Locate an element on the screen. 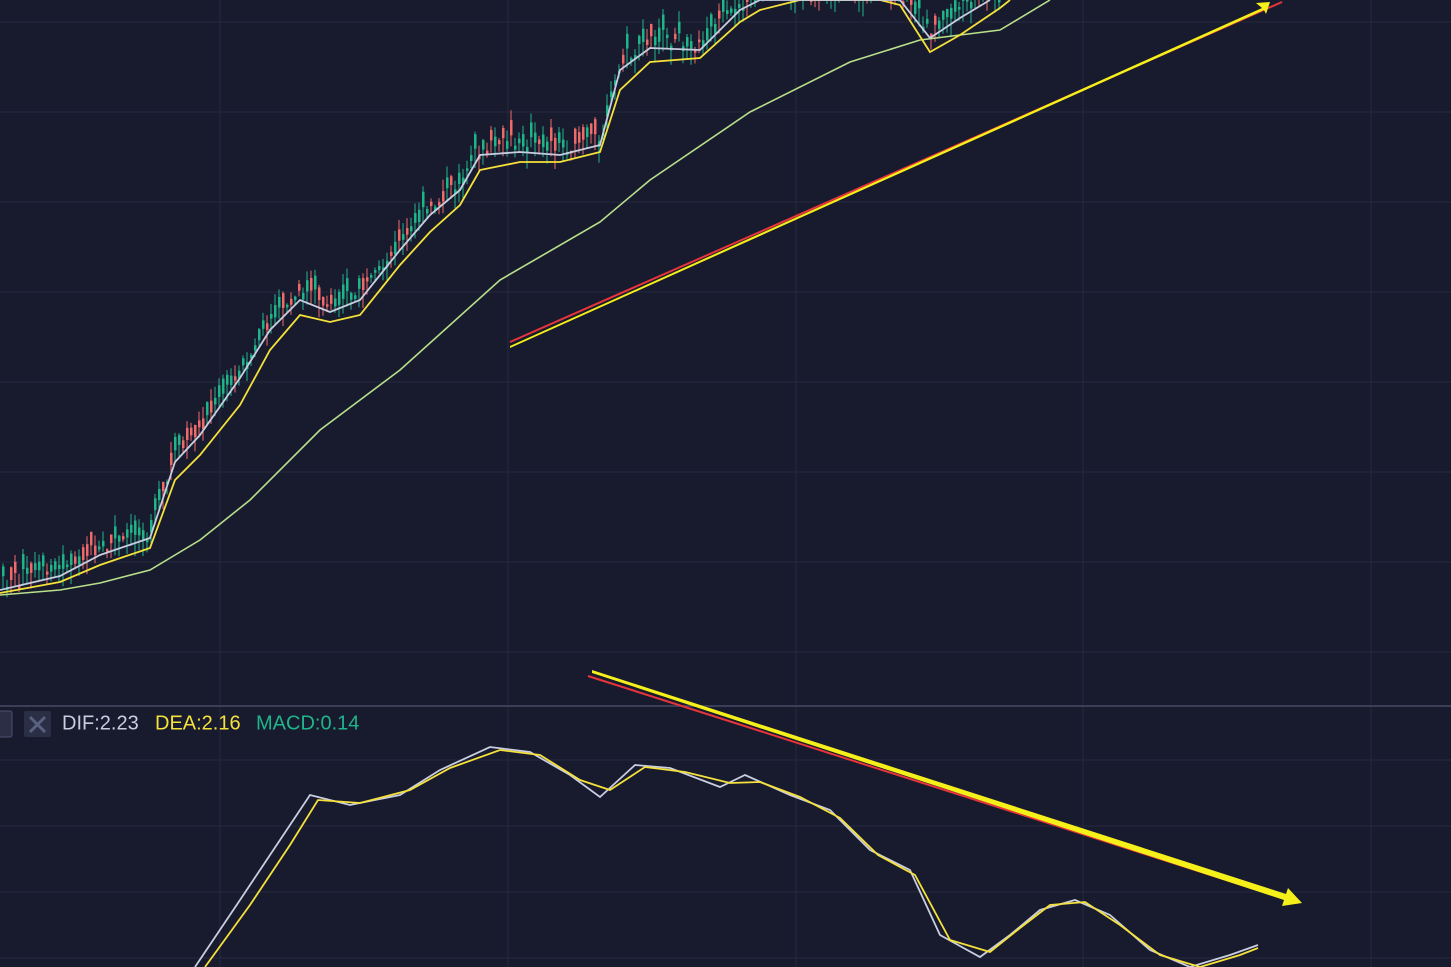 This screenshot has width=1451, height=967. settings-icon is located at coordinates (6, 724).